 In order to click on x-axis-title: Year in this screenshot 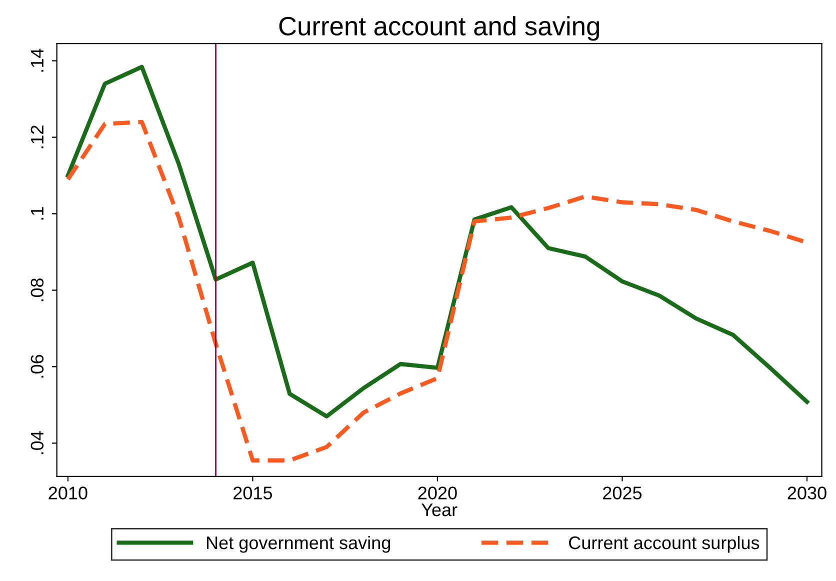, I will do `click(439, 510)`.